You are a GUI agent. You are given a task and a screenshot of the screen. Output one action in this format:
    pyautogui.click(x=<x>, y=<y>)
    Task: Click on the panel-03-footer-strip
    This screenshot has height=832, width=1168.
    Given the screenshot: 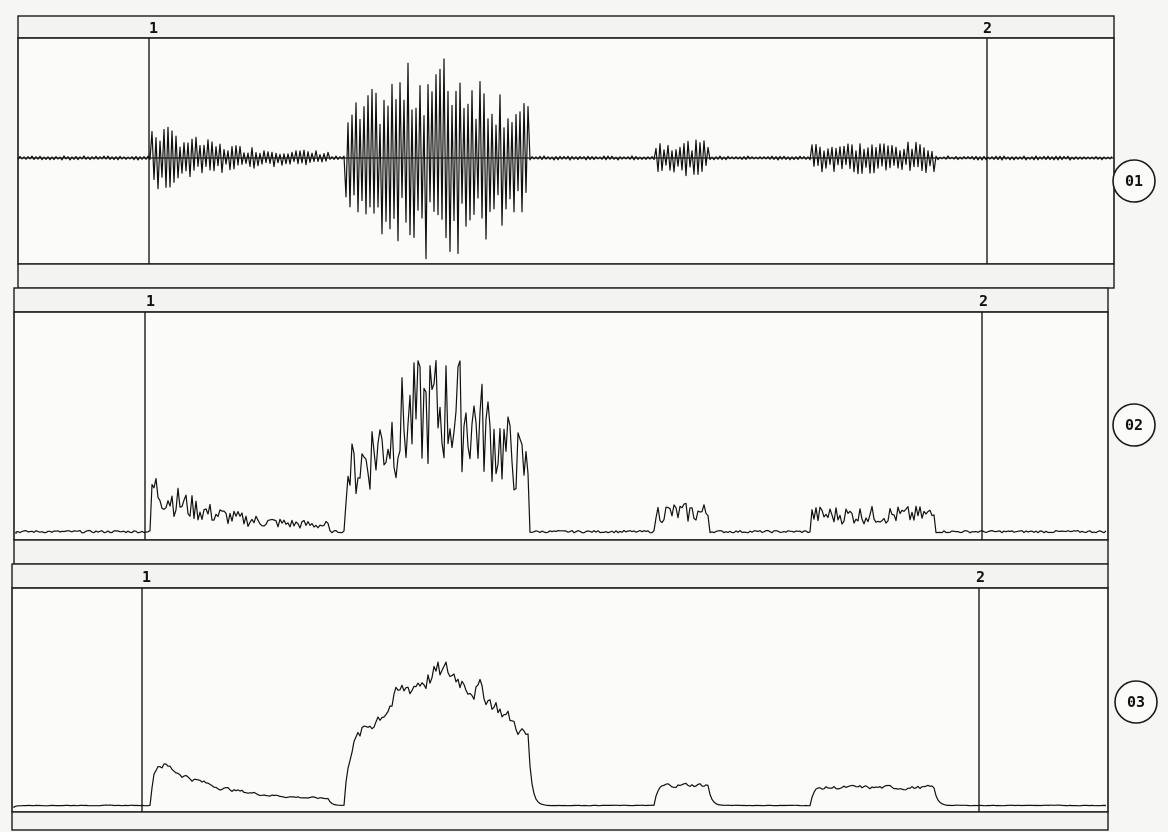 What is the action you would take?
    pyautogui.click(x=560, y=821)
    